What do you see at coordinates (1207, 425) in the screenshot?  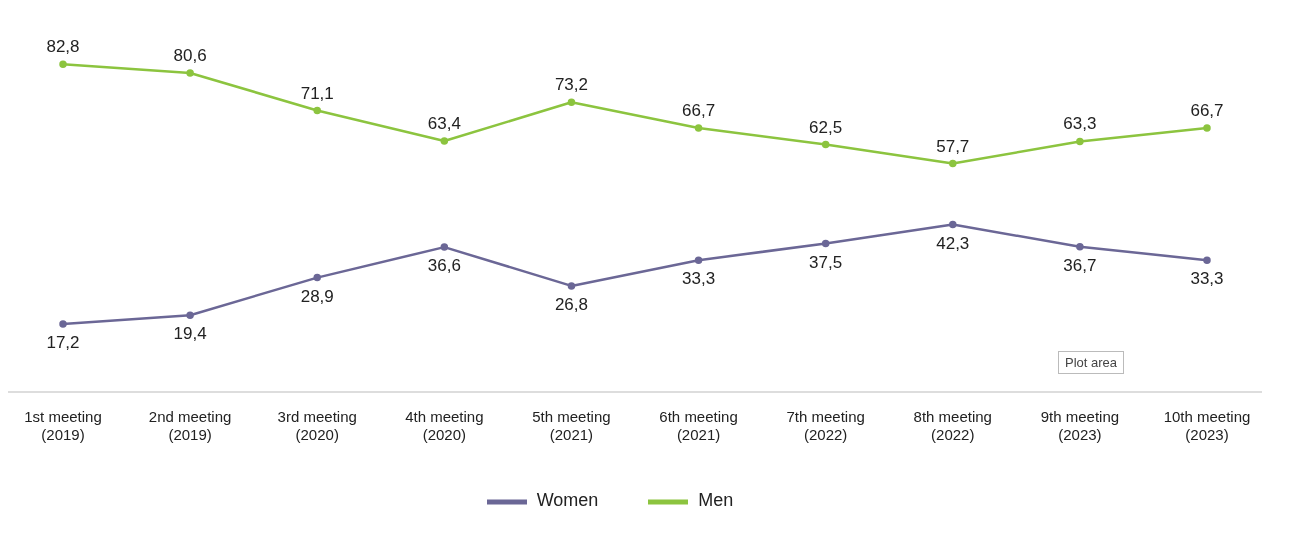 I see `x-tick-label: 10th meeting (2023)` at bounding box center [1207, 425].